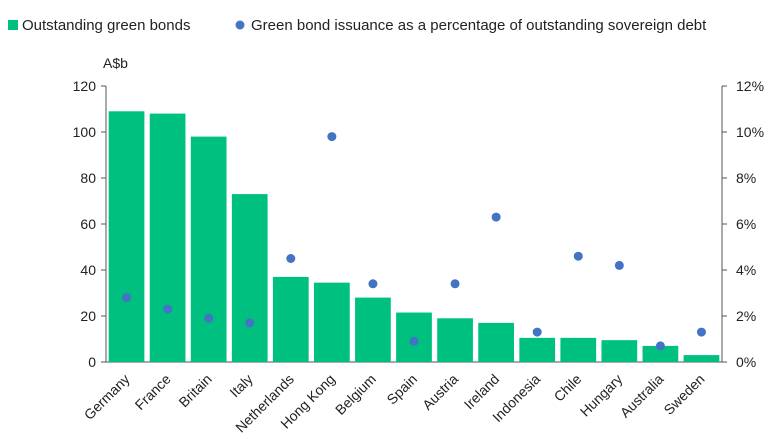  What do you see at coordinates (240, 25) in the screenshot?
I see `legend-marker-dots` at bounding box center [240, 25].